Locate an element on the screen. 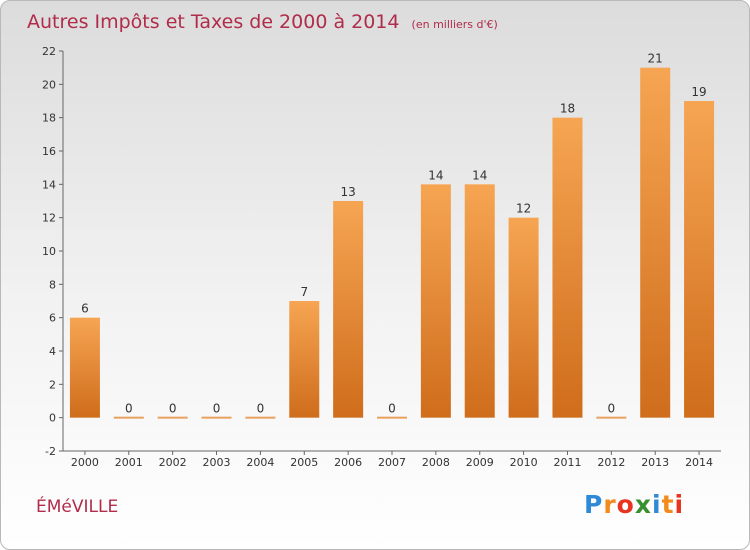  x-tick-label: 2008 is located at coordinates (436, 462).